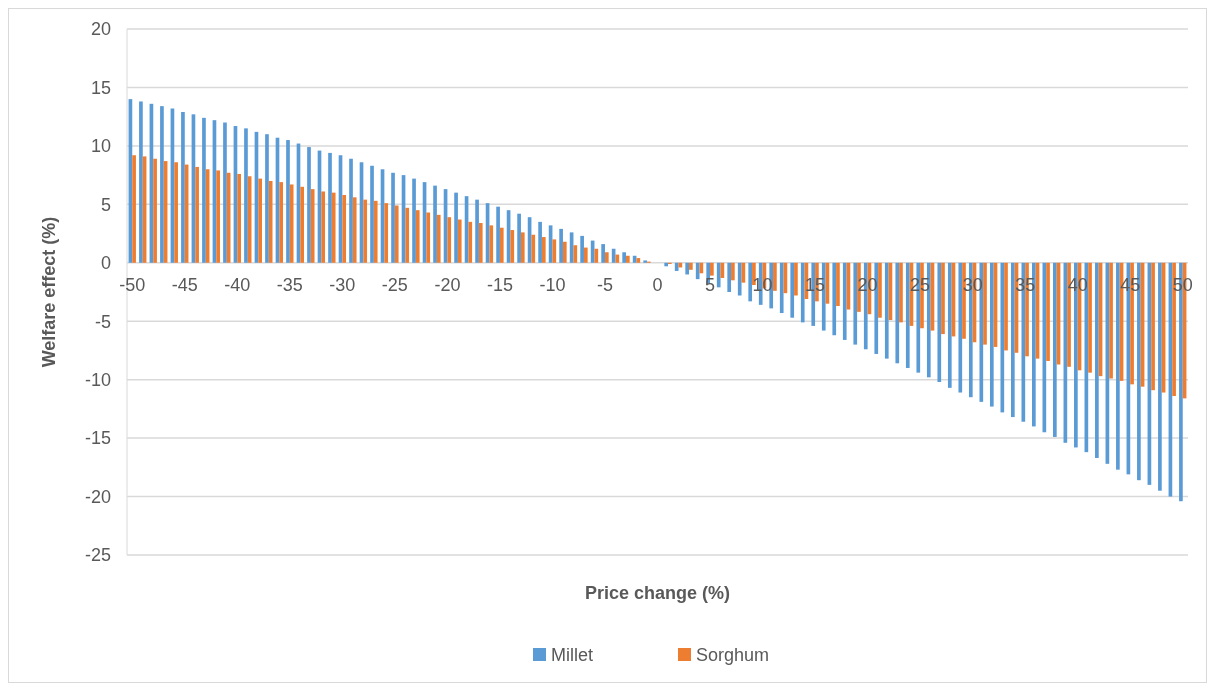 The height and width of the screenshot is (691, 1215). Describe the element at coordinates (572, 655) in the screenshot. I see `legend-label: Millet` at that location.